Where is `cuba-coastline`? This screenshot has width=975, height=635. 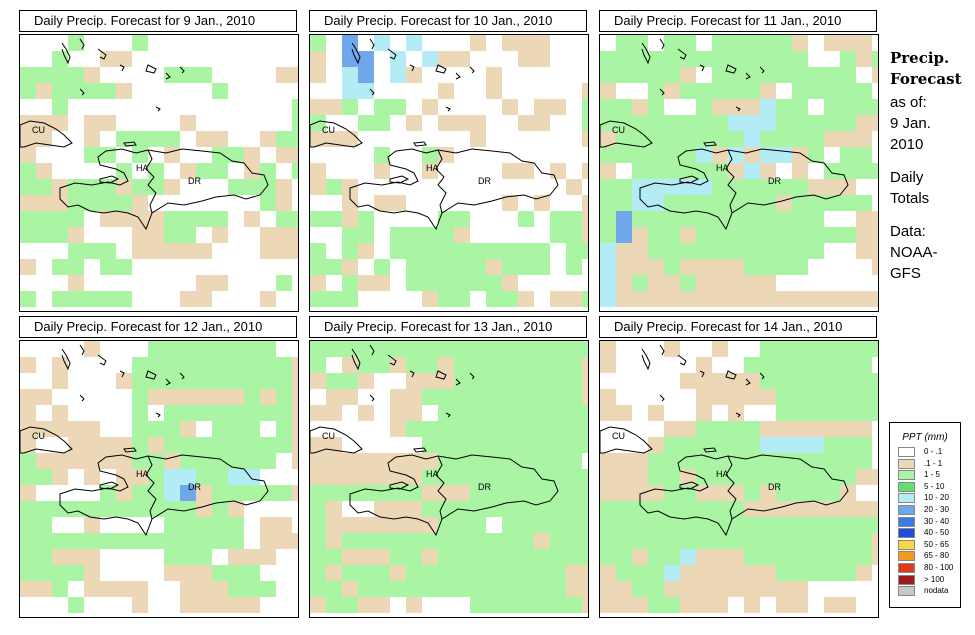
cuba-coastline is located at coordinates (336, 440).